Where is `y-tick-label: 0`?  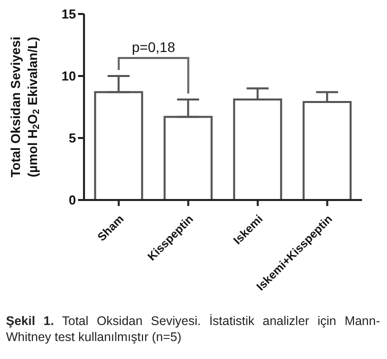
y-tick-label: 0 is located at coordinates (72, 200).